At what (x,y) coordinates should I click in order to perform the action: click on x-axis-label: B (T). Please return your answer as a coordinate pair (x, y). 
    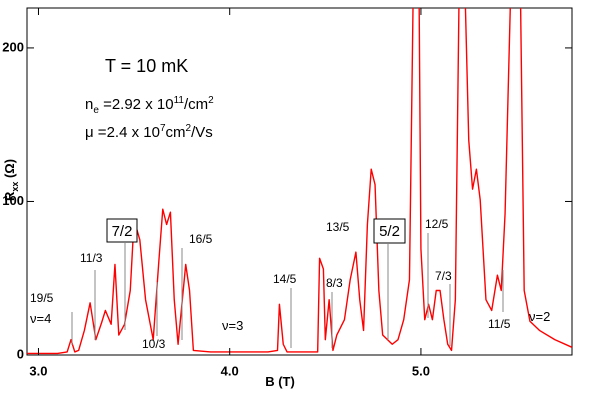
    Looking at the image, I should click on (280, 381).